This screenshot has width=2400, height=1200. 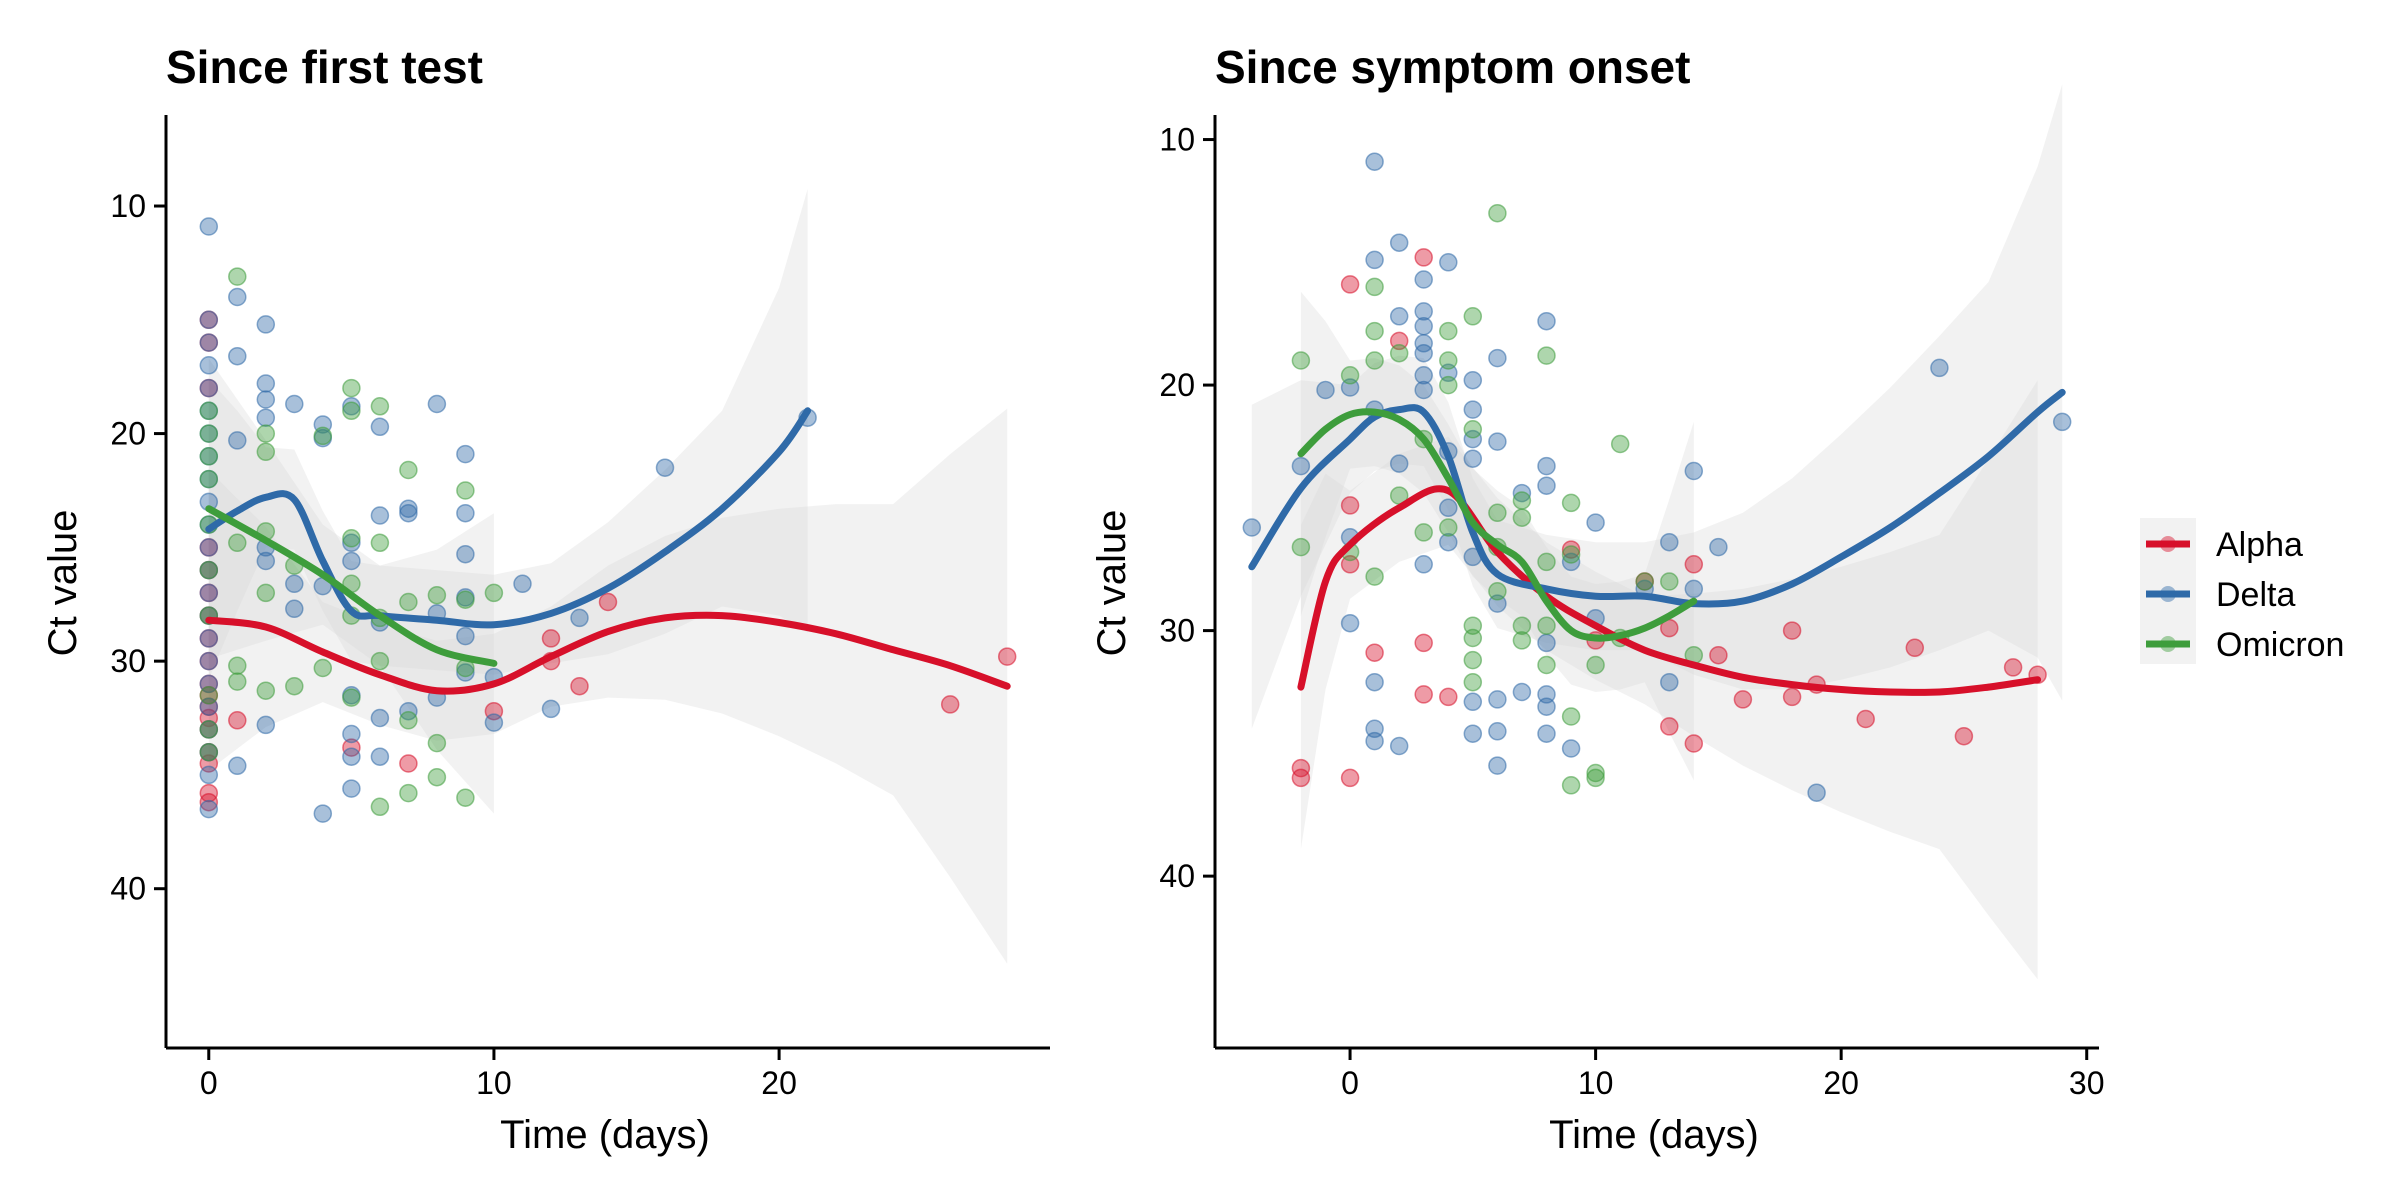 I want to click on y-tick-label: 20, so click(x=128, y=434).